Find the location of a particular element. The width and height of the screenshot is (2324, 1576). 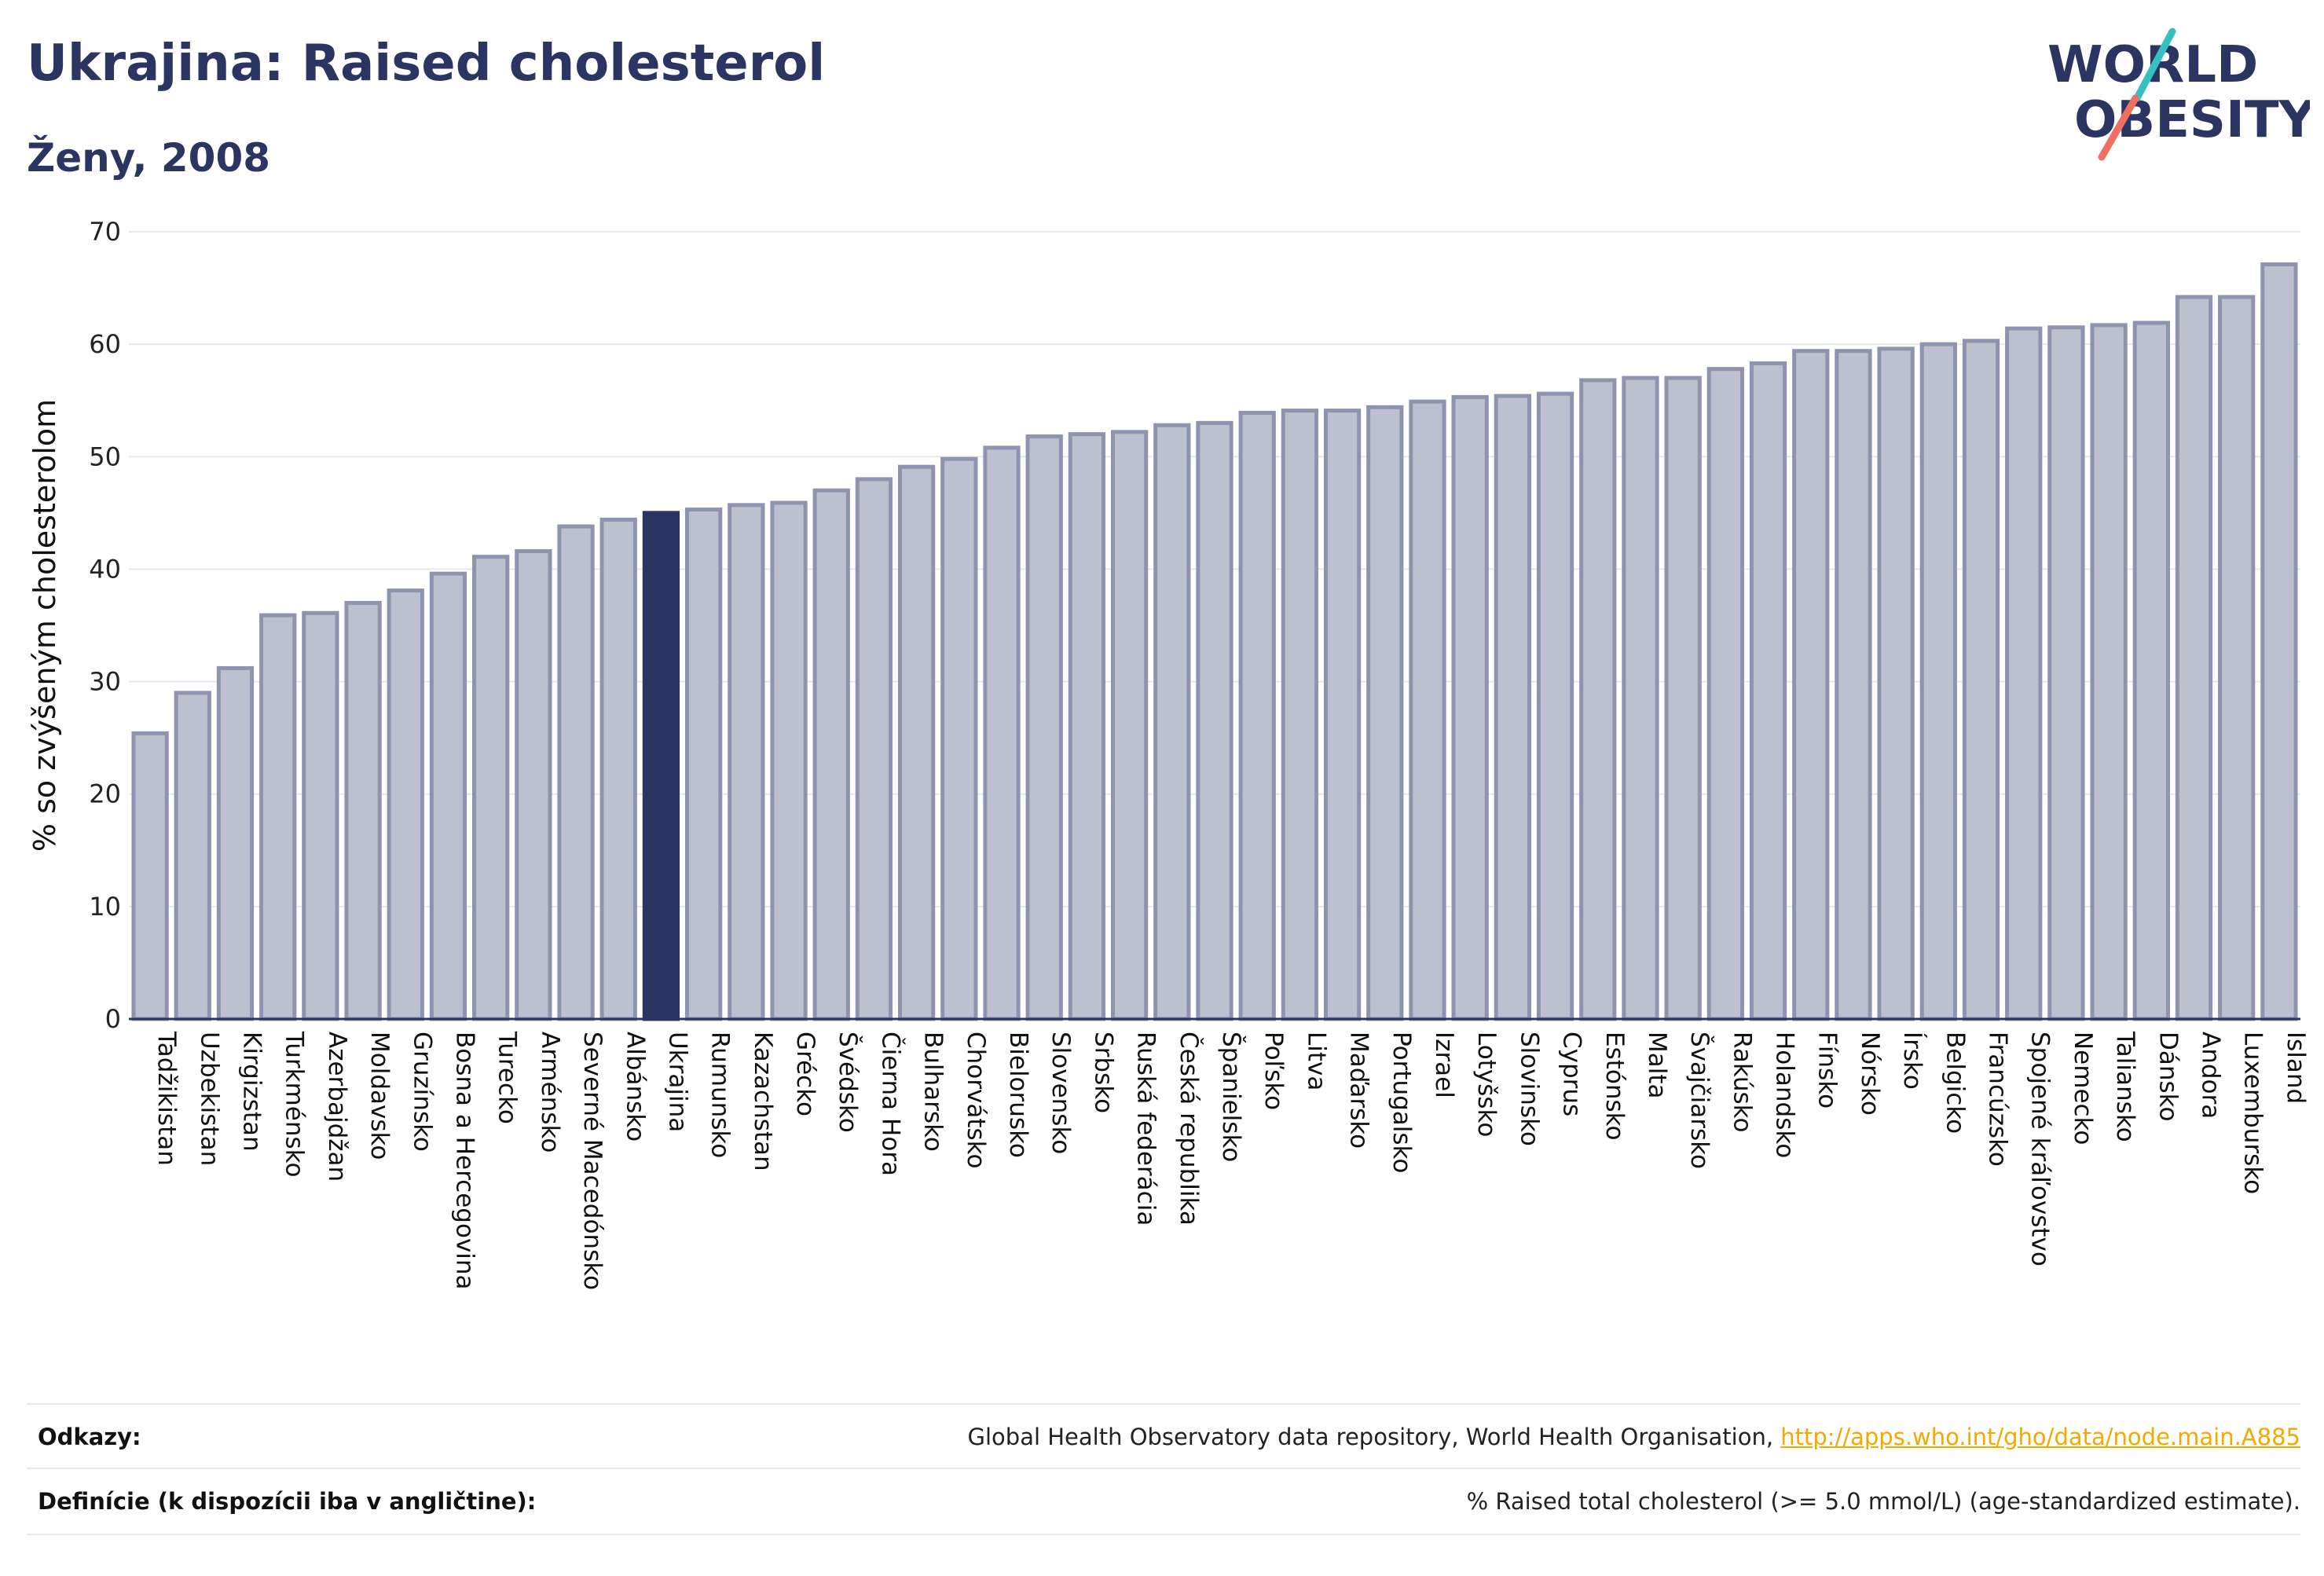

x-tick-label: Maďarsko is located at coordinates (1359, 1090).